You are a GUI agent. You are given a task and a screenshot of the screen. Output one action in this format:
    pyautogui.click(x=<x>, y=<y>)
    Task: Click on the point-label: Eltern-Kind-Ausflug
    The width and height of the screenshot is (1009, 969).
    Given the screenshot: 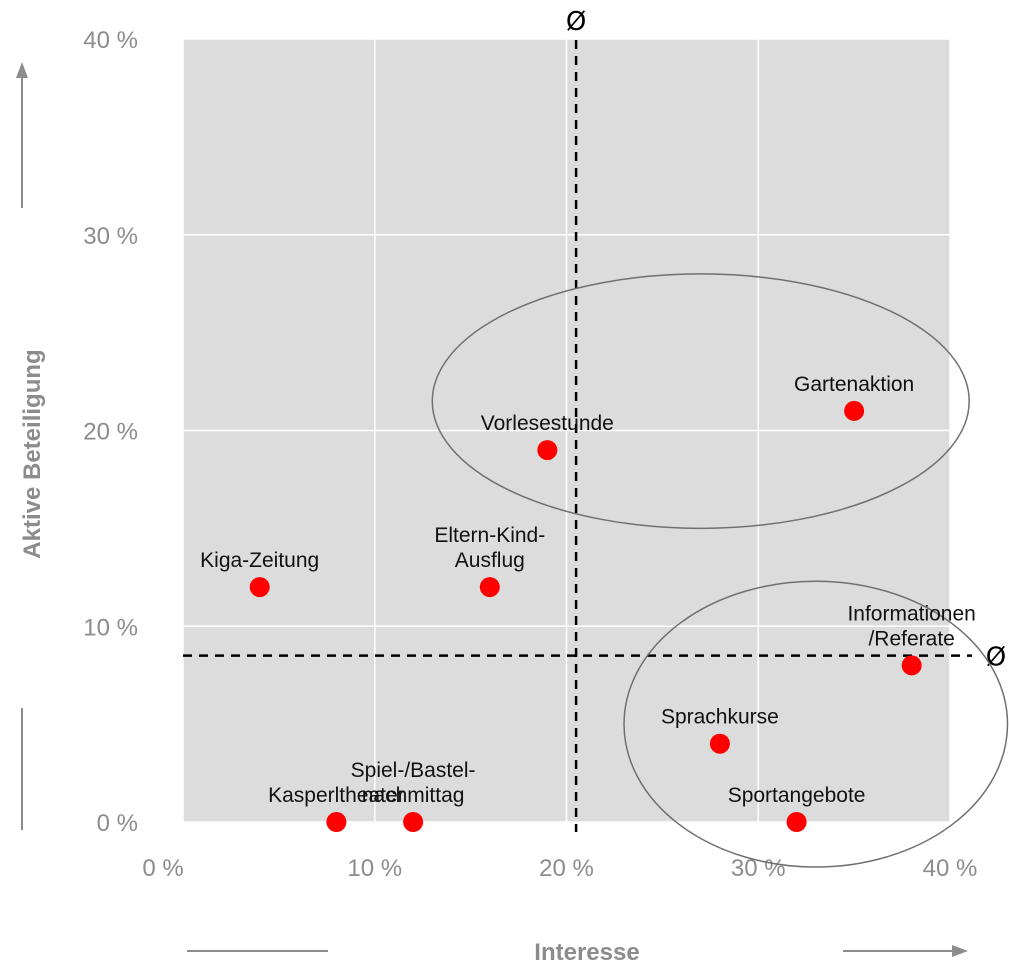 What is the action you would take?
    pyautogui.click(x=489, y=548)
    